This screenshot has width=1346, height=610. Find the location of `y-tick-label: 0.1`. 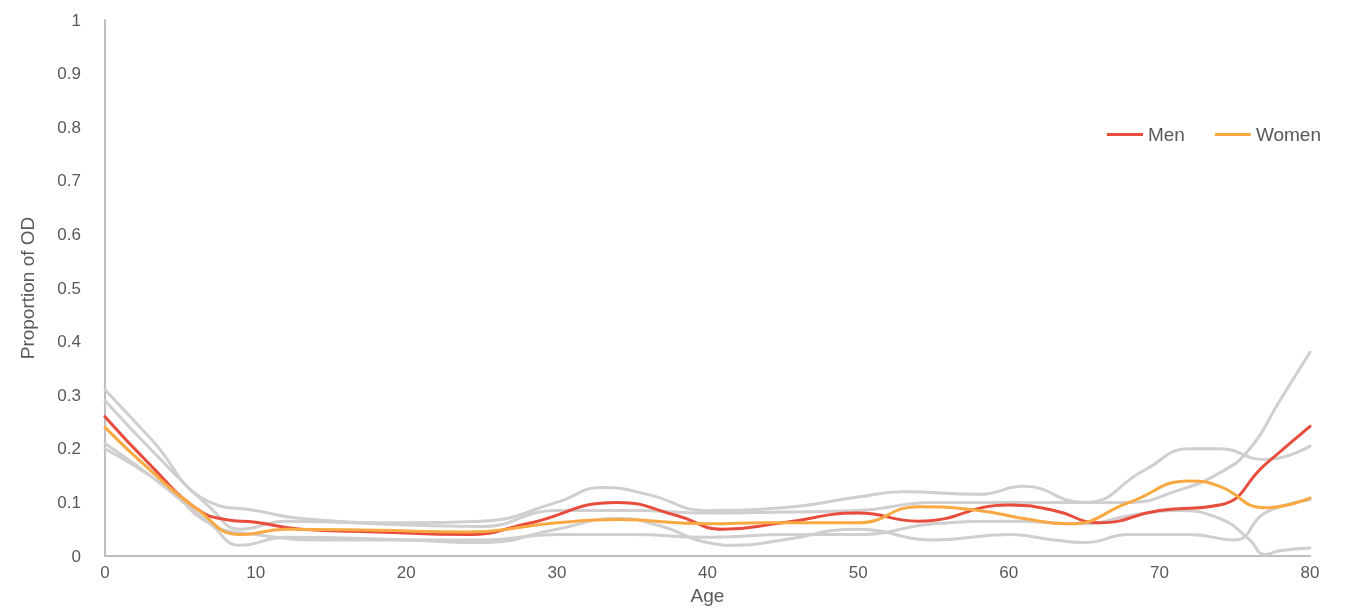

y-tick-label: 0.1 is located at coordinates (69, 502).